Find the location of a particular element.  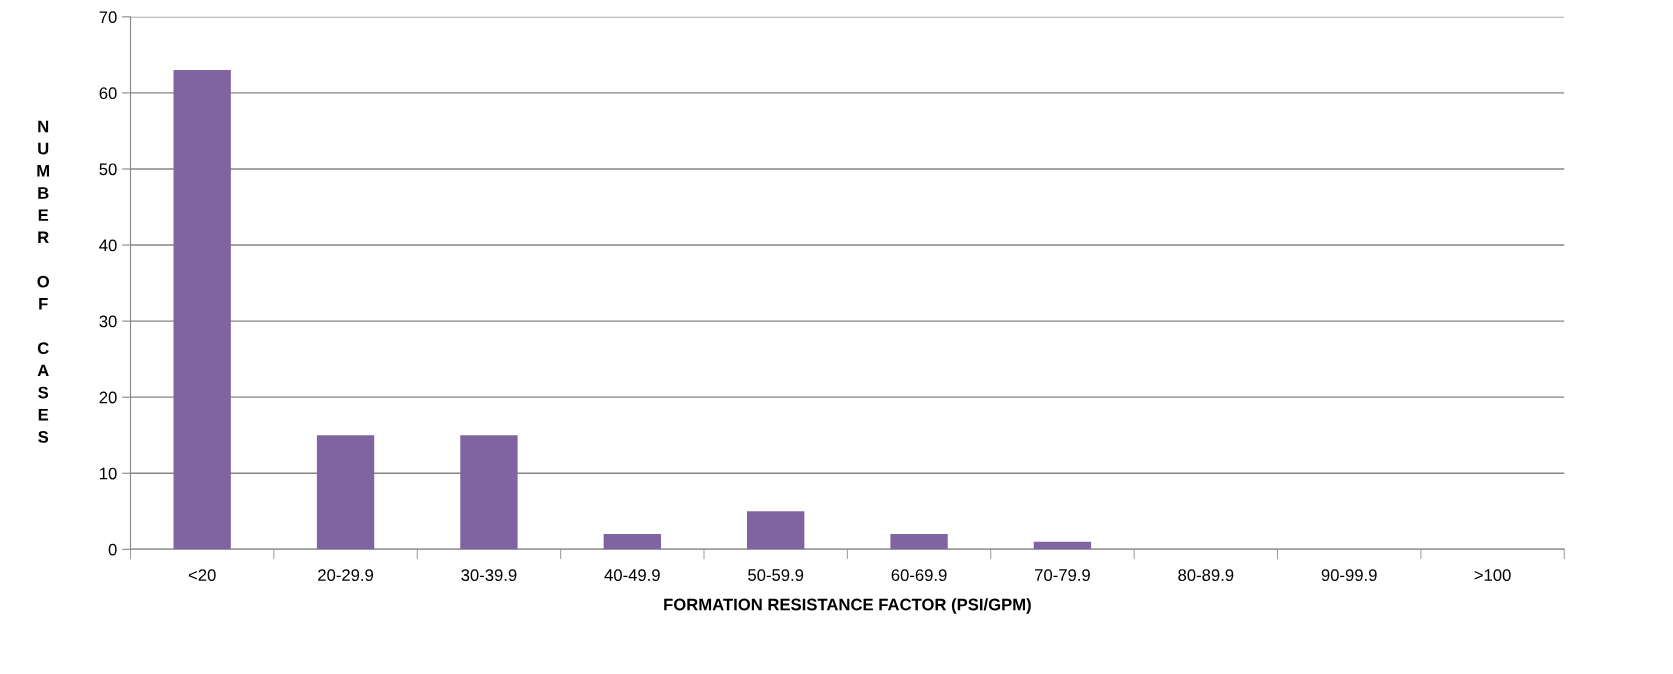

y-tick-label: 30 is located at coordinates (108, 321).